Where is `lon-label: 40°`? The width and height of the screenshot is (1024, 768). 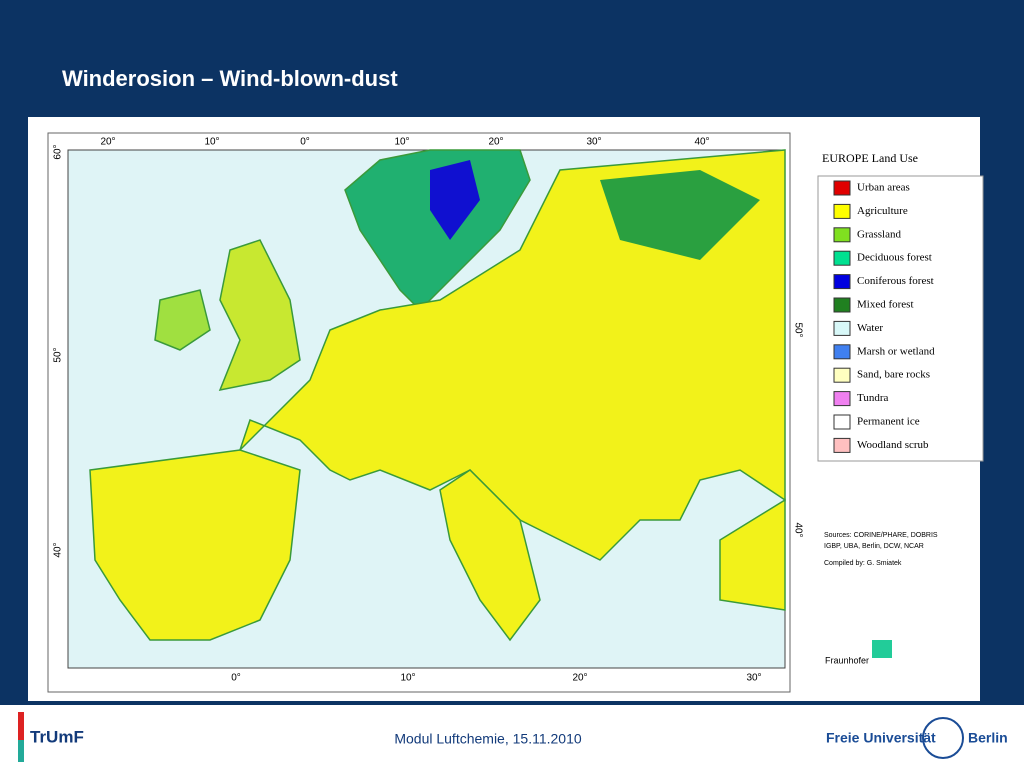 lon-label: 40° is located at coordinates (701, 142).